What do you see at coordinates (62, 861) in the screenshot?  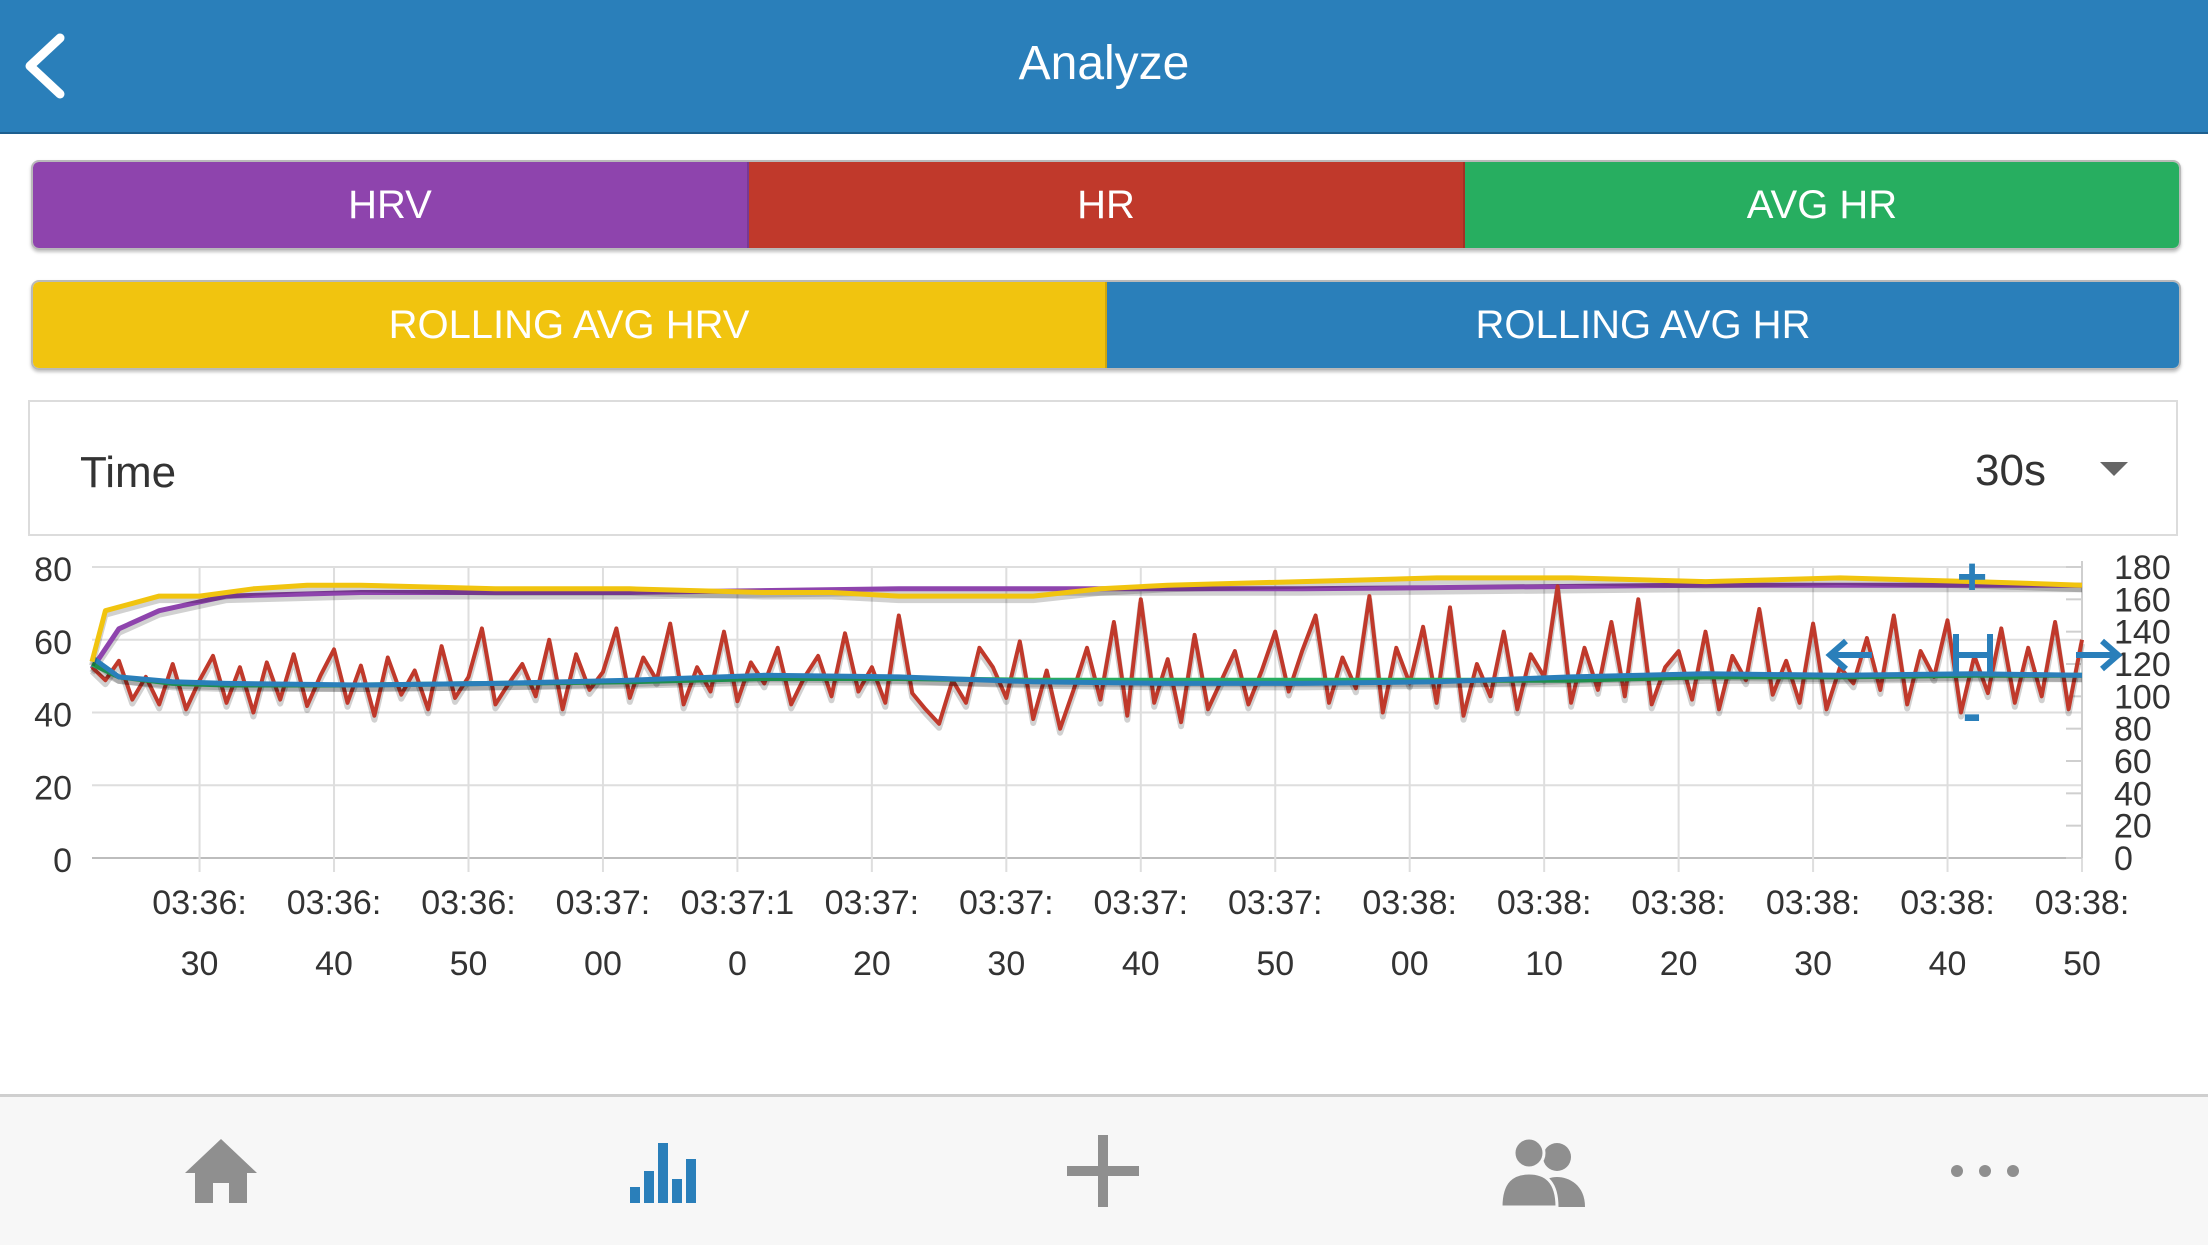 I see `left-y-tick-label: 0` at bounding box center [62, 861].